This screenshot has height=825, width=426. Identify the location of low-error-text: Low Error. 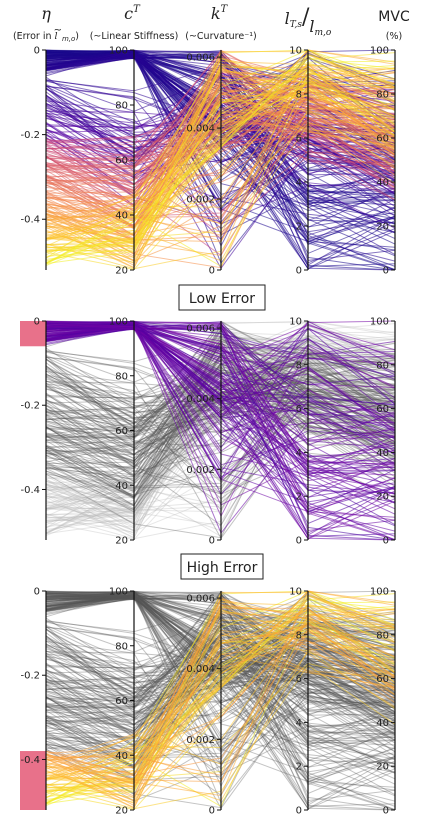
(222, 299).